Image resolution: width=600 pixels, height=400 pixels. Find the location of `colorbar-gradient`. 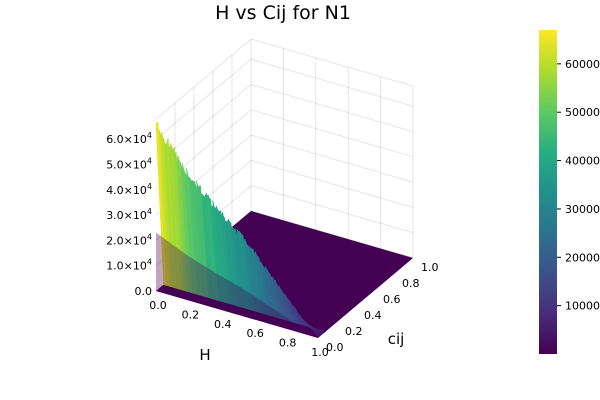

colorbar-gradient is located at coordinates (548, 192).